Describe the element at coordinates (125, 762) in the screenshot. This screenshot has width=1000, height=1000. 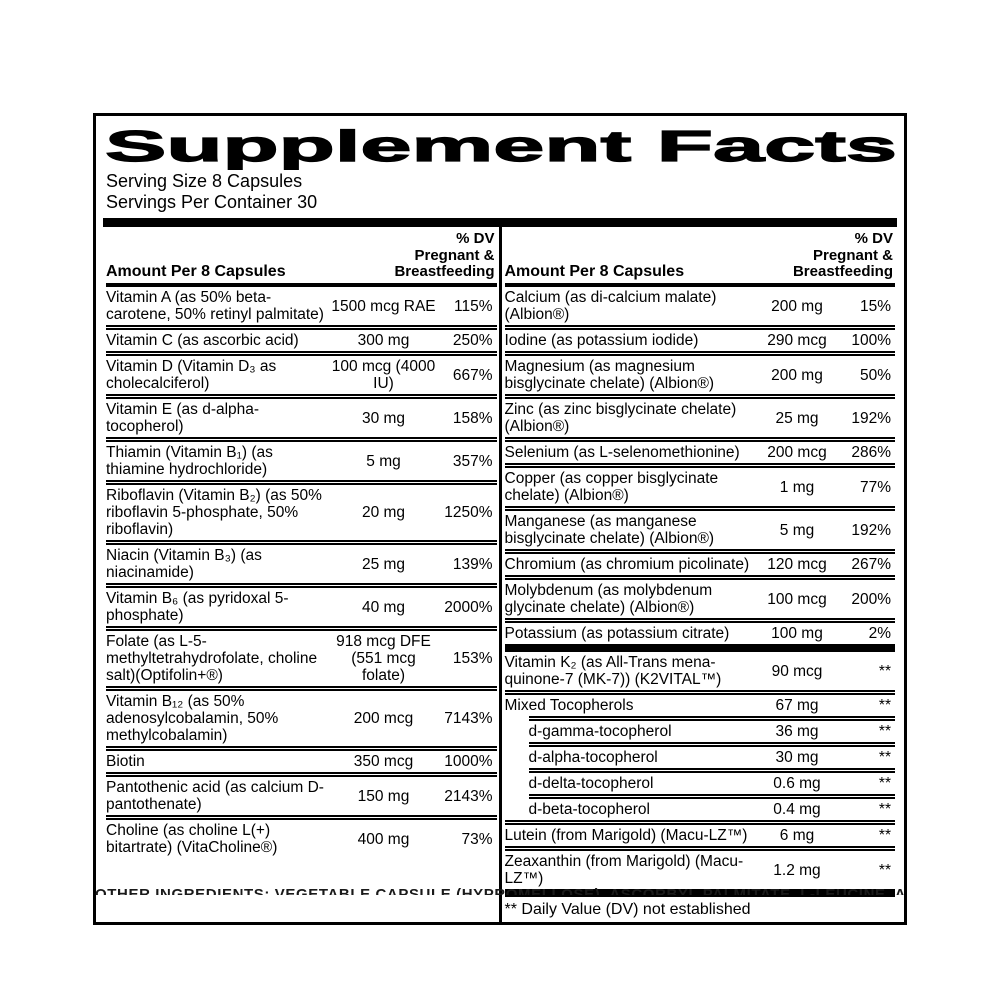
I see `nutrient-name: Biotin` at that location.